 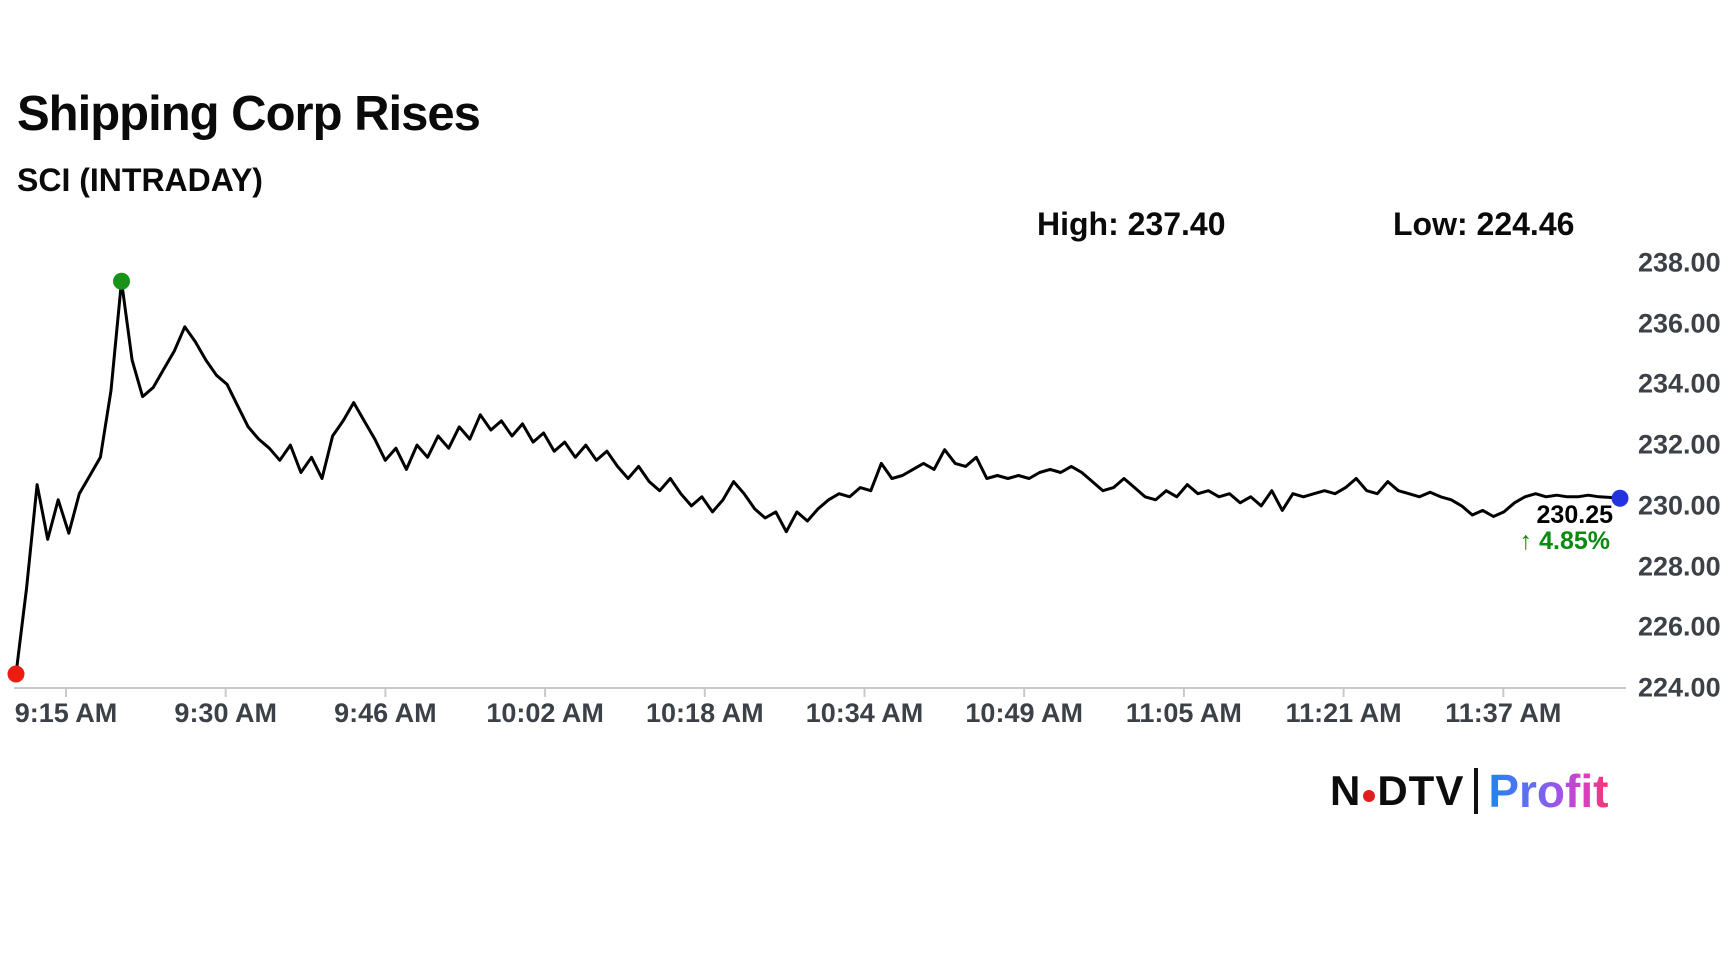 What do you see at coordinates (66, 713) in the screenshot?
I see `x-tick-label: 9:15 AM` at bounding box center [66, 713].